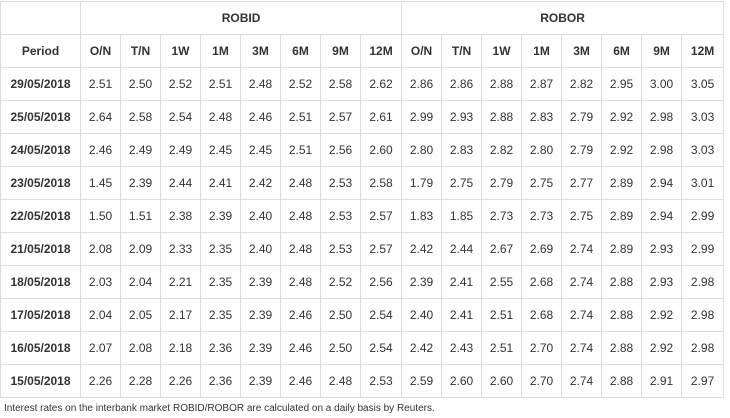  What do you see at coordinates (662, 381) in the screenshot?
I see `robor-rate-cell: 2.91` at bounding box center [662, 381].